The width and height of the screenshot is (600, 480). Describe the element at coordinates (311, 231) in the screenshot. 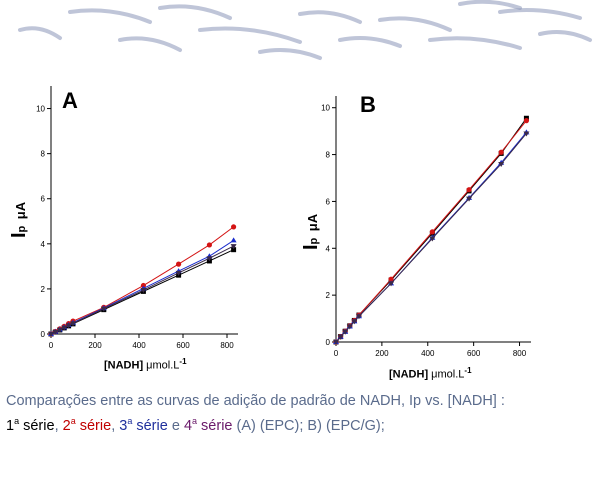

I see `panel-b-ylabel: Ip μA` at that location.